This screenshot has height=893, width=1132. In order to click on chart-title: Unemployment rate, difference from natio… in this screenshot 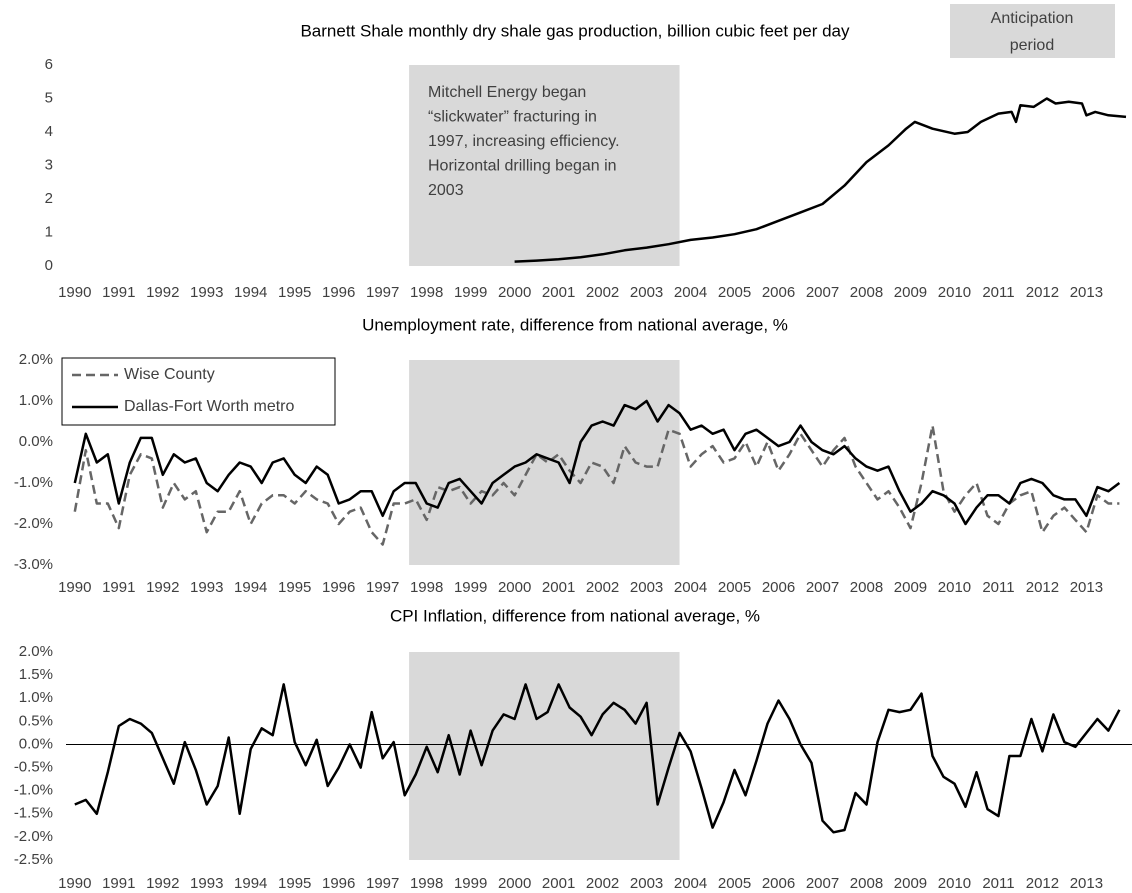, I will do `click(575, 324)`.